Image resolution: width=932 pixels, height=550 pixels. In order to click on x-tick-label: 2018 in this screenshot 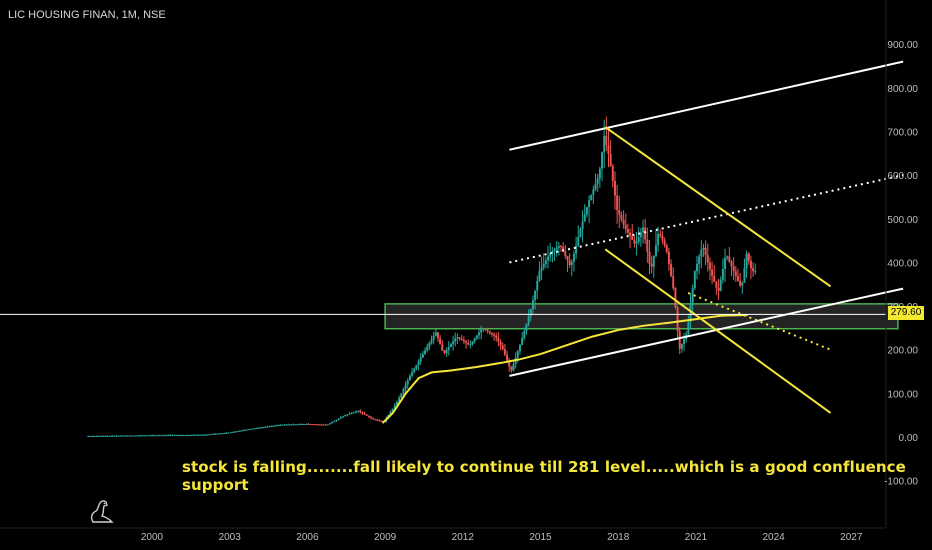, I will do `click(618, 537)`.